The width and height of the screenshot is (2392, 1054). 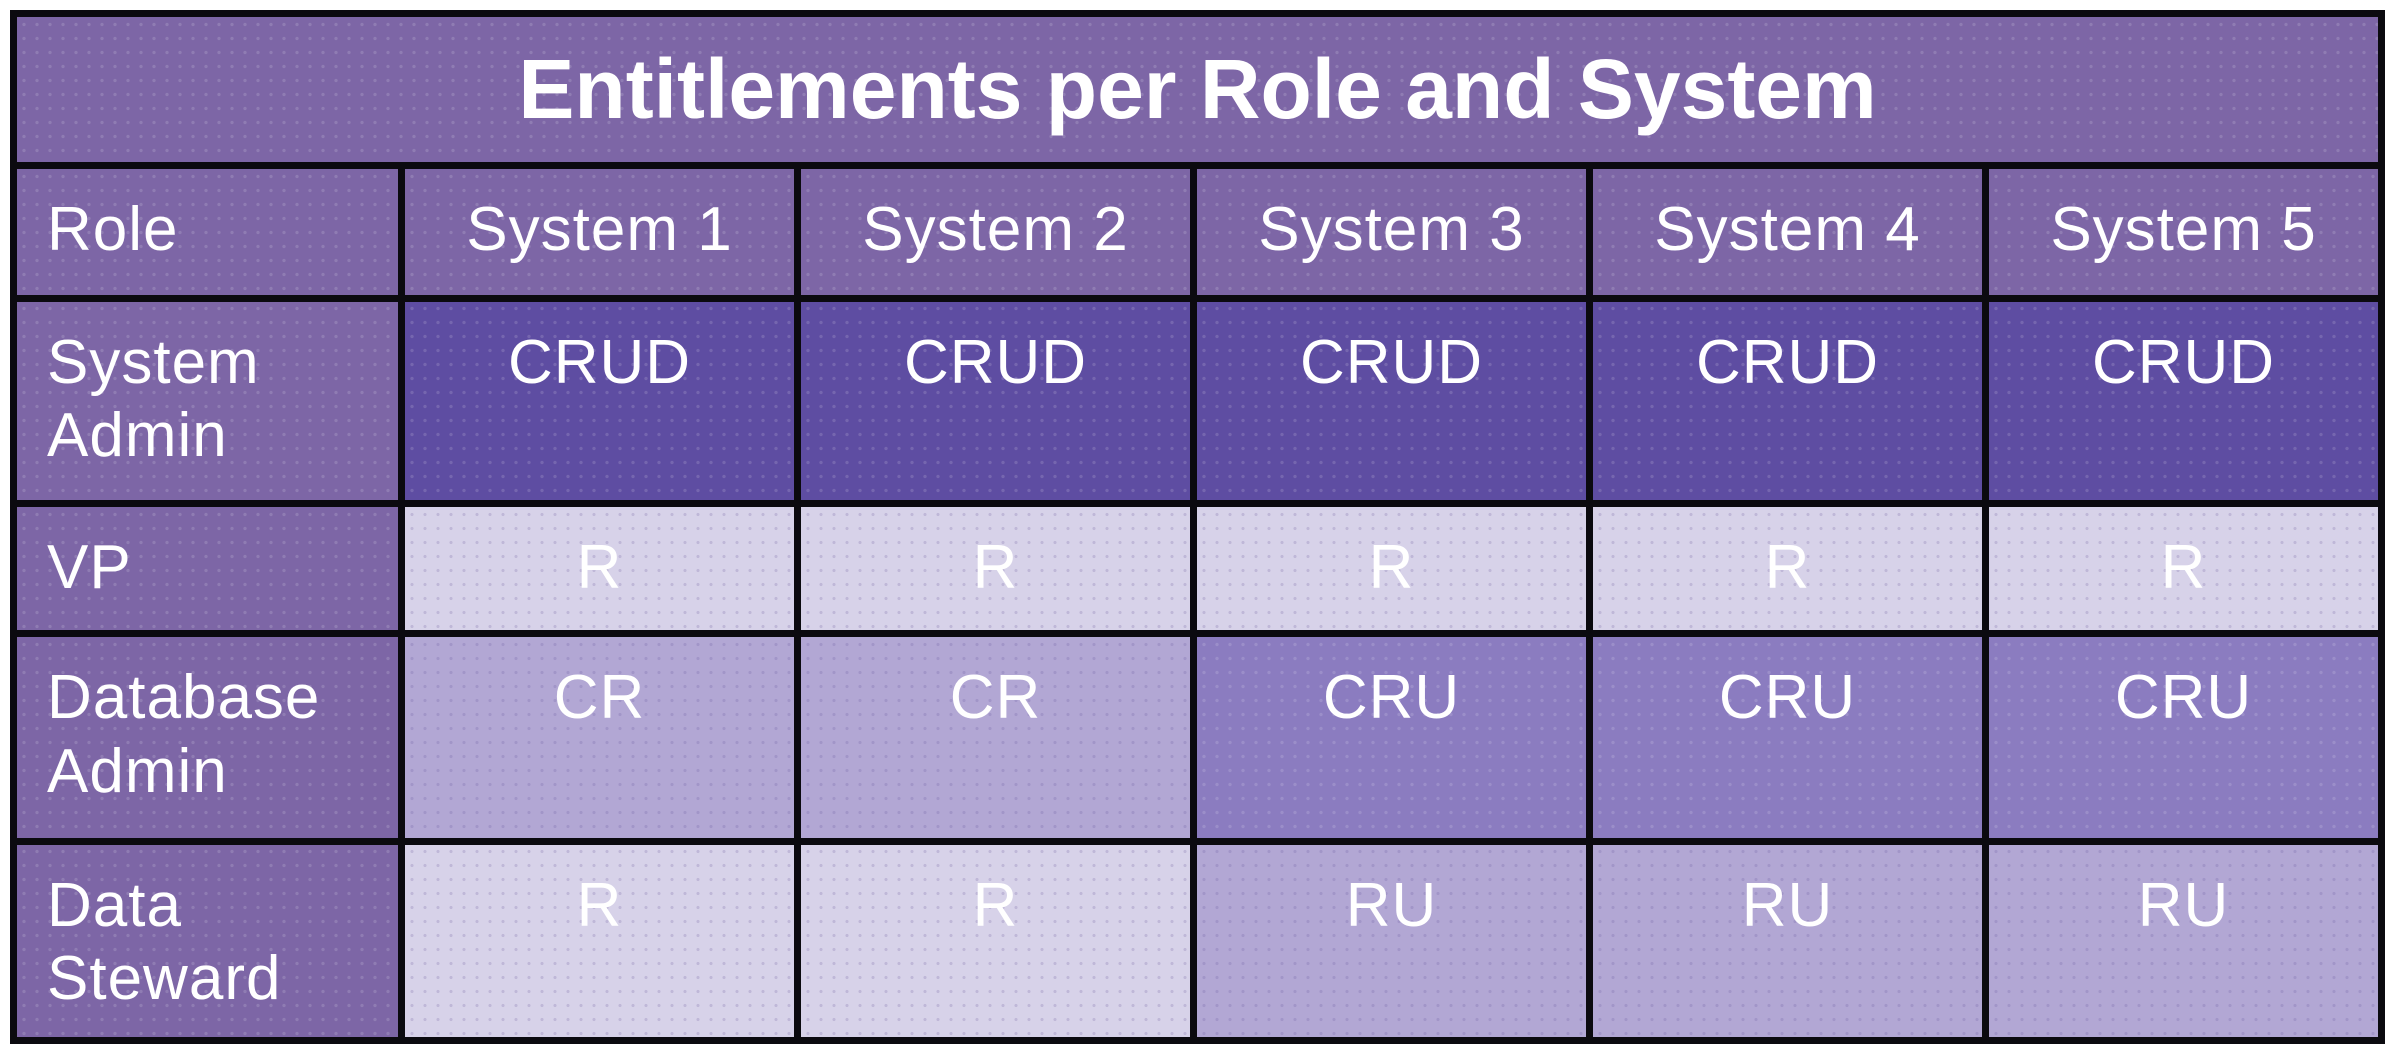 I want to click on row-header-system-admin: System Admin, so click(x=207, y=401).